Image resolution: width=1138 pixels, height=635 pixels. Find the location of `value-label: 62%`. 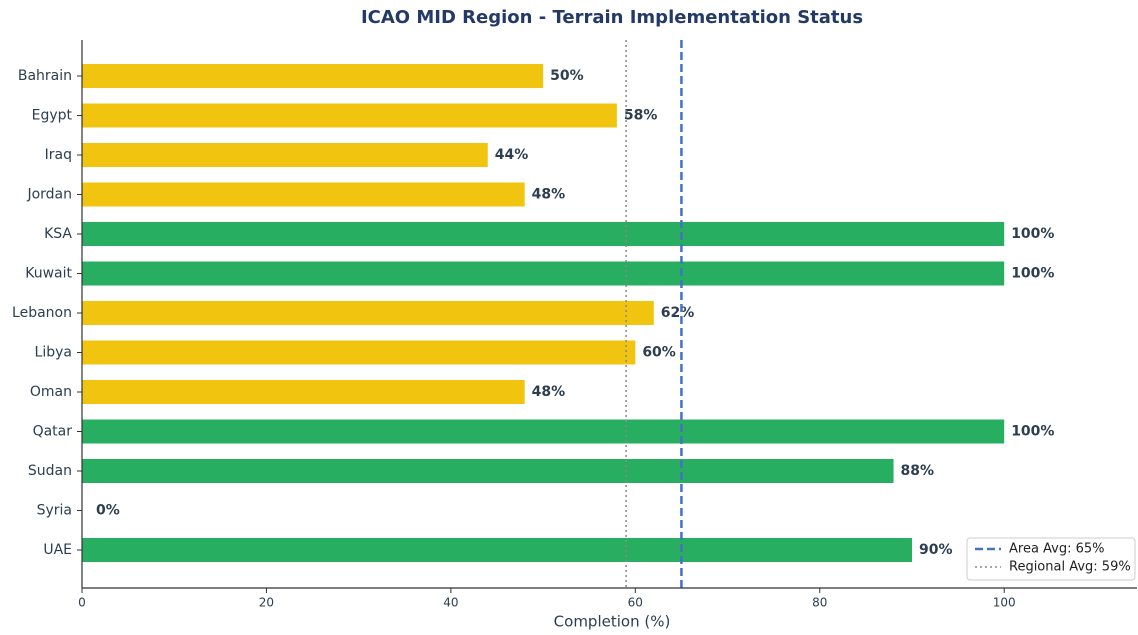

value-label: 62% is located at coordinates (678, 313).